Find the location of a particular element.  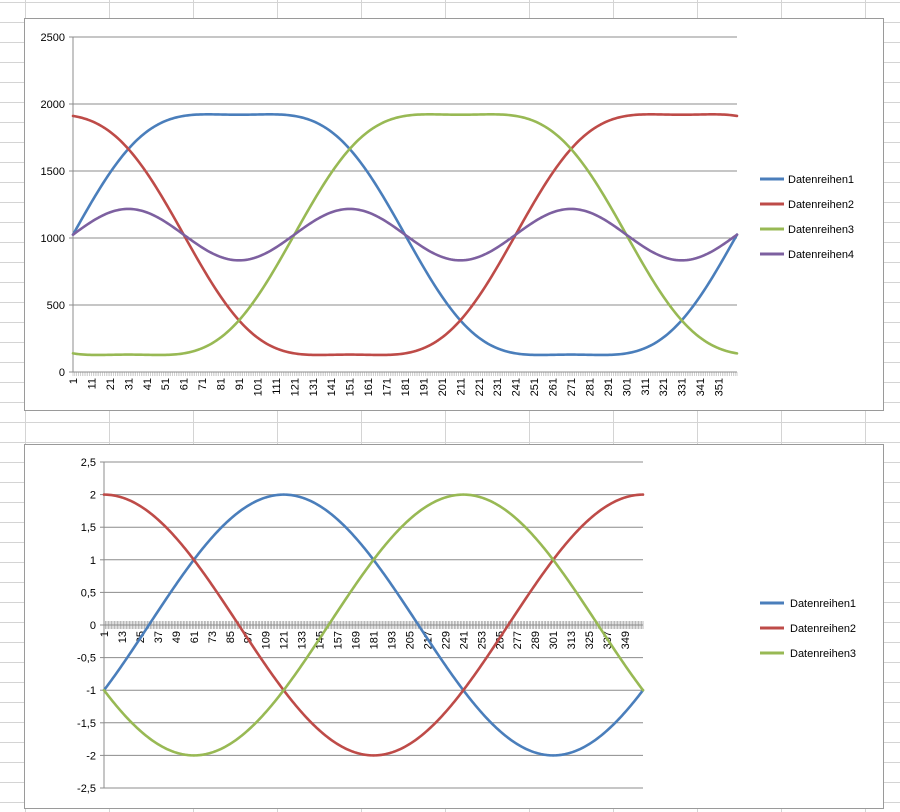

x-tick-label: 85 is located at coordinates (231, 637).